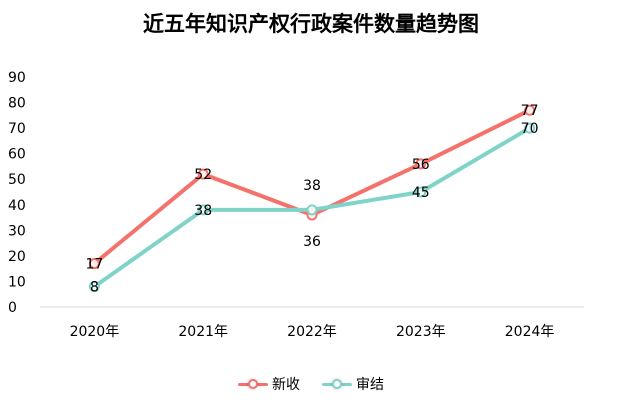  Describe the element at coordinates (337, 384) in the screenshot. I see `legend-swatch-closed` at that location.